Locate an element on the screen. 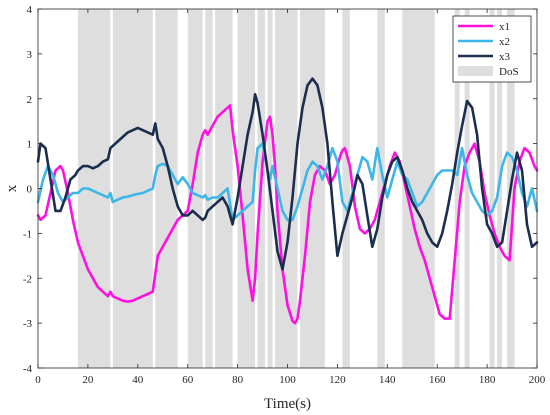 The image size is (550, 415). y-tick-label: 4 is located at coordinates (30, 10).